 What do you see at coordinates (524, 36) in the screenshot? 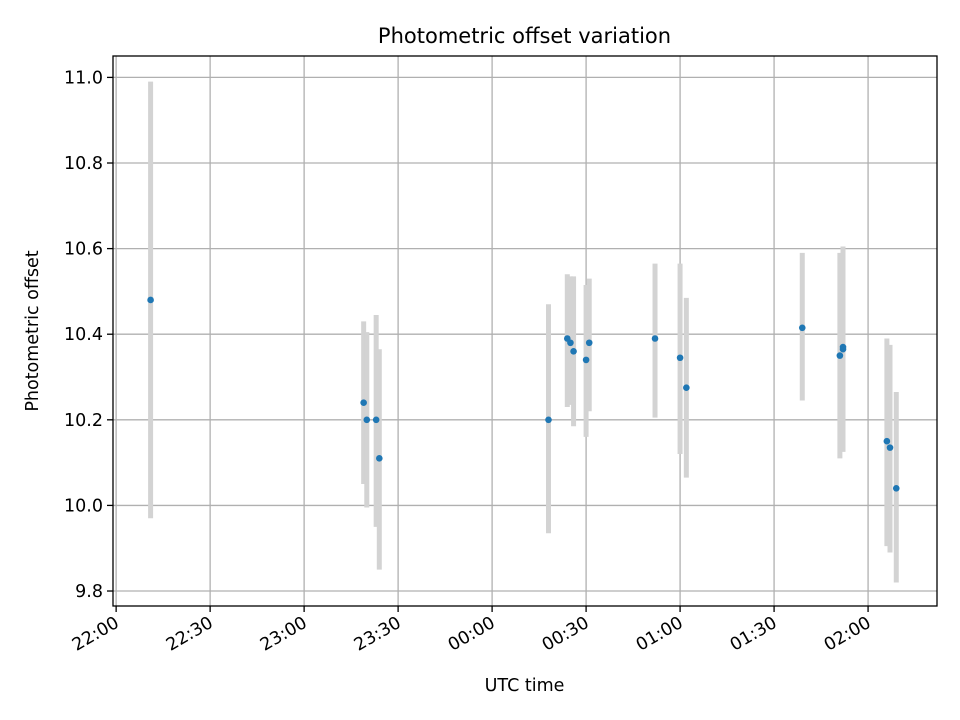
I see `chart-title: Photometric offset variation` at bounding box center [524, 36].